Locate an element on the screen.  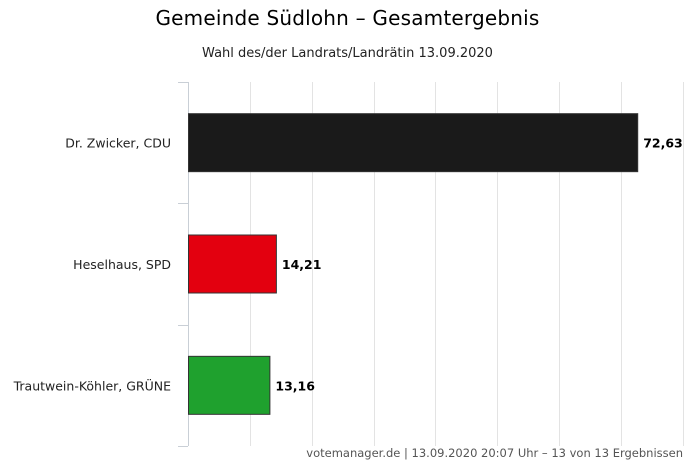
category-axis is located at coordinates (183, 264).